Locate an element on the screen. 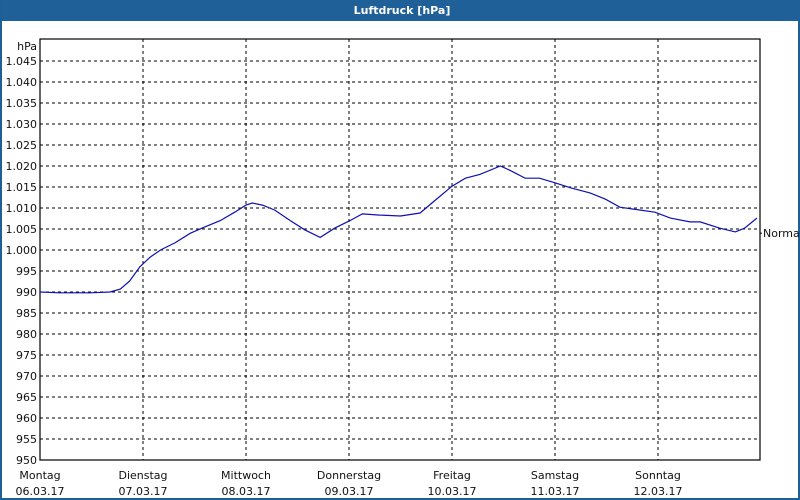 Image resolution: width=800 pixels, height=500 pixels. y-tick-label: 1.020 is located at coordinates (22, 166).